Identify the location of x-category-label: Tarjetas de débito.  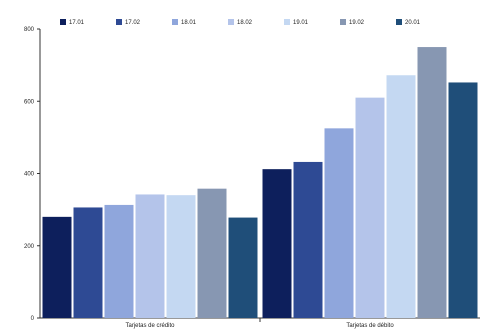
(370, 326).